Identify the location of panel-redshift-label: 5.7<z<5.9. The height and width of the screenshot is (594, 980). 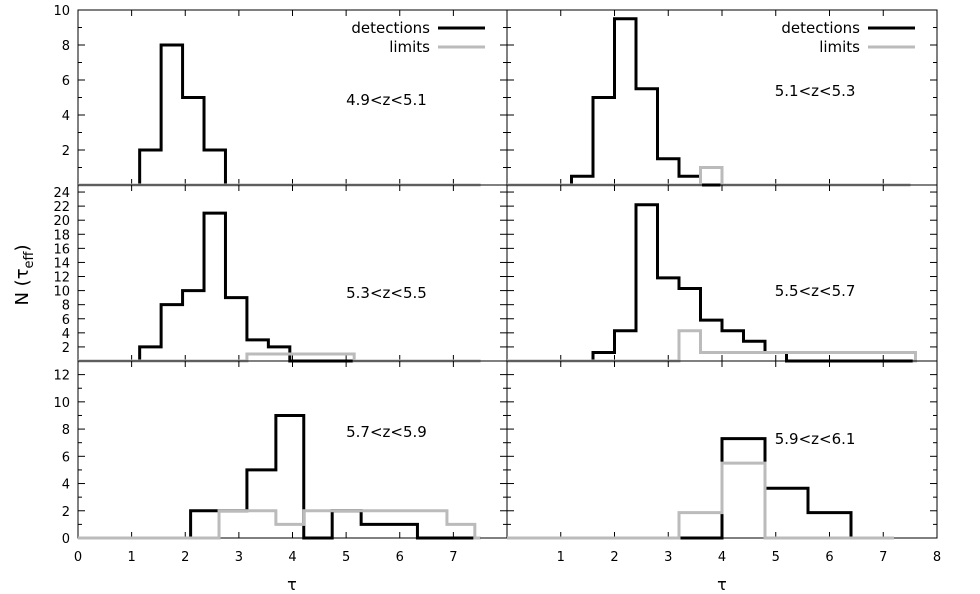
(386, 432).